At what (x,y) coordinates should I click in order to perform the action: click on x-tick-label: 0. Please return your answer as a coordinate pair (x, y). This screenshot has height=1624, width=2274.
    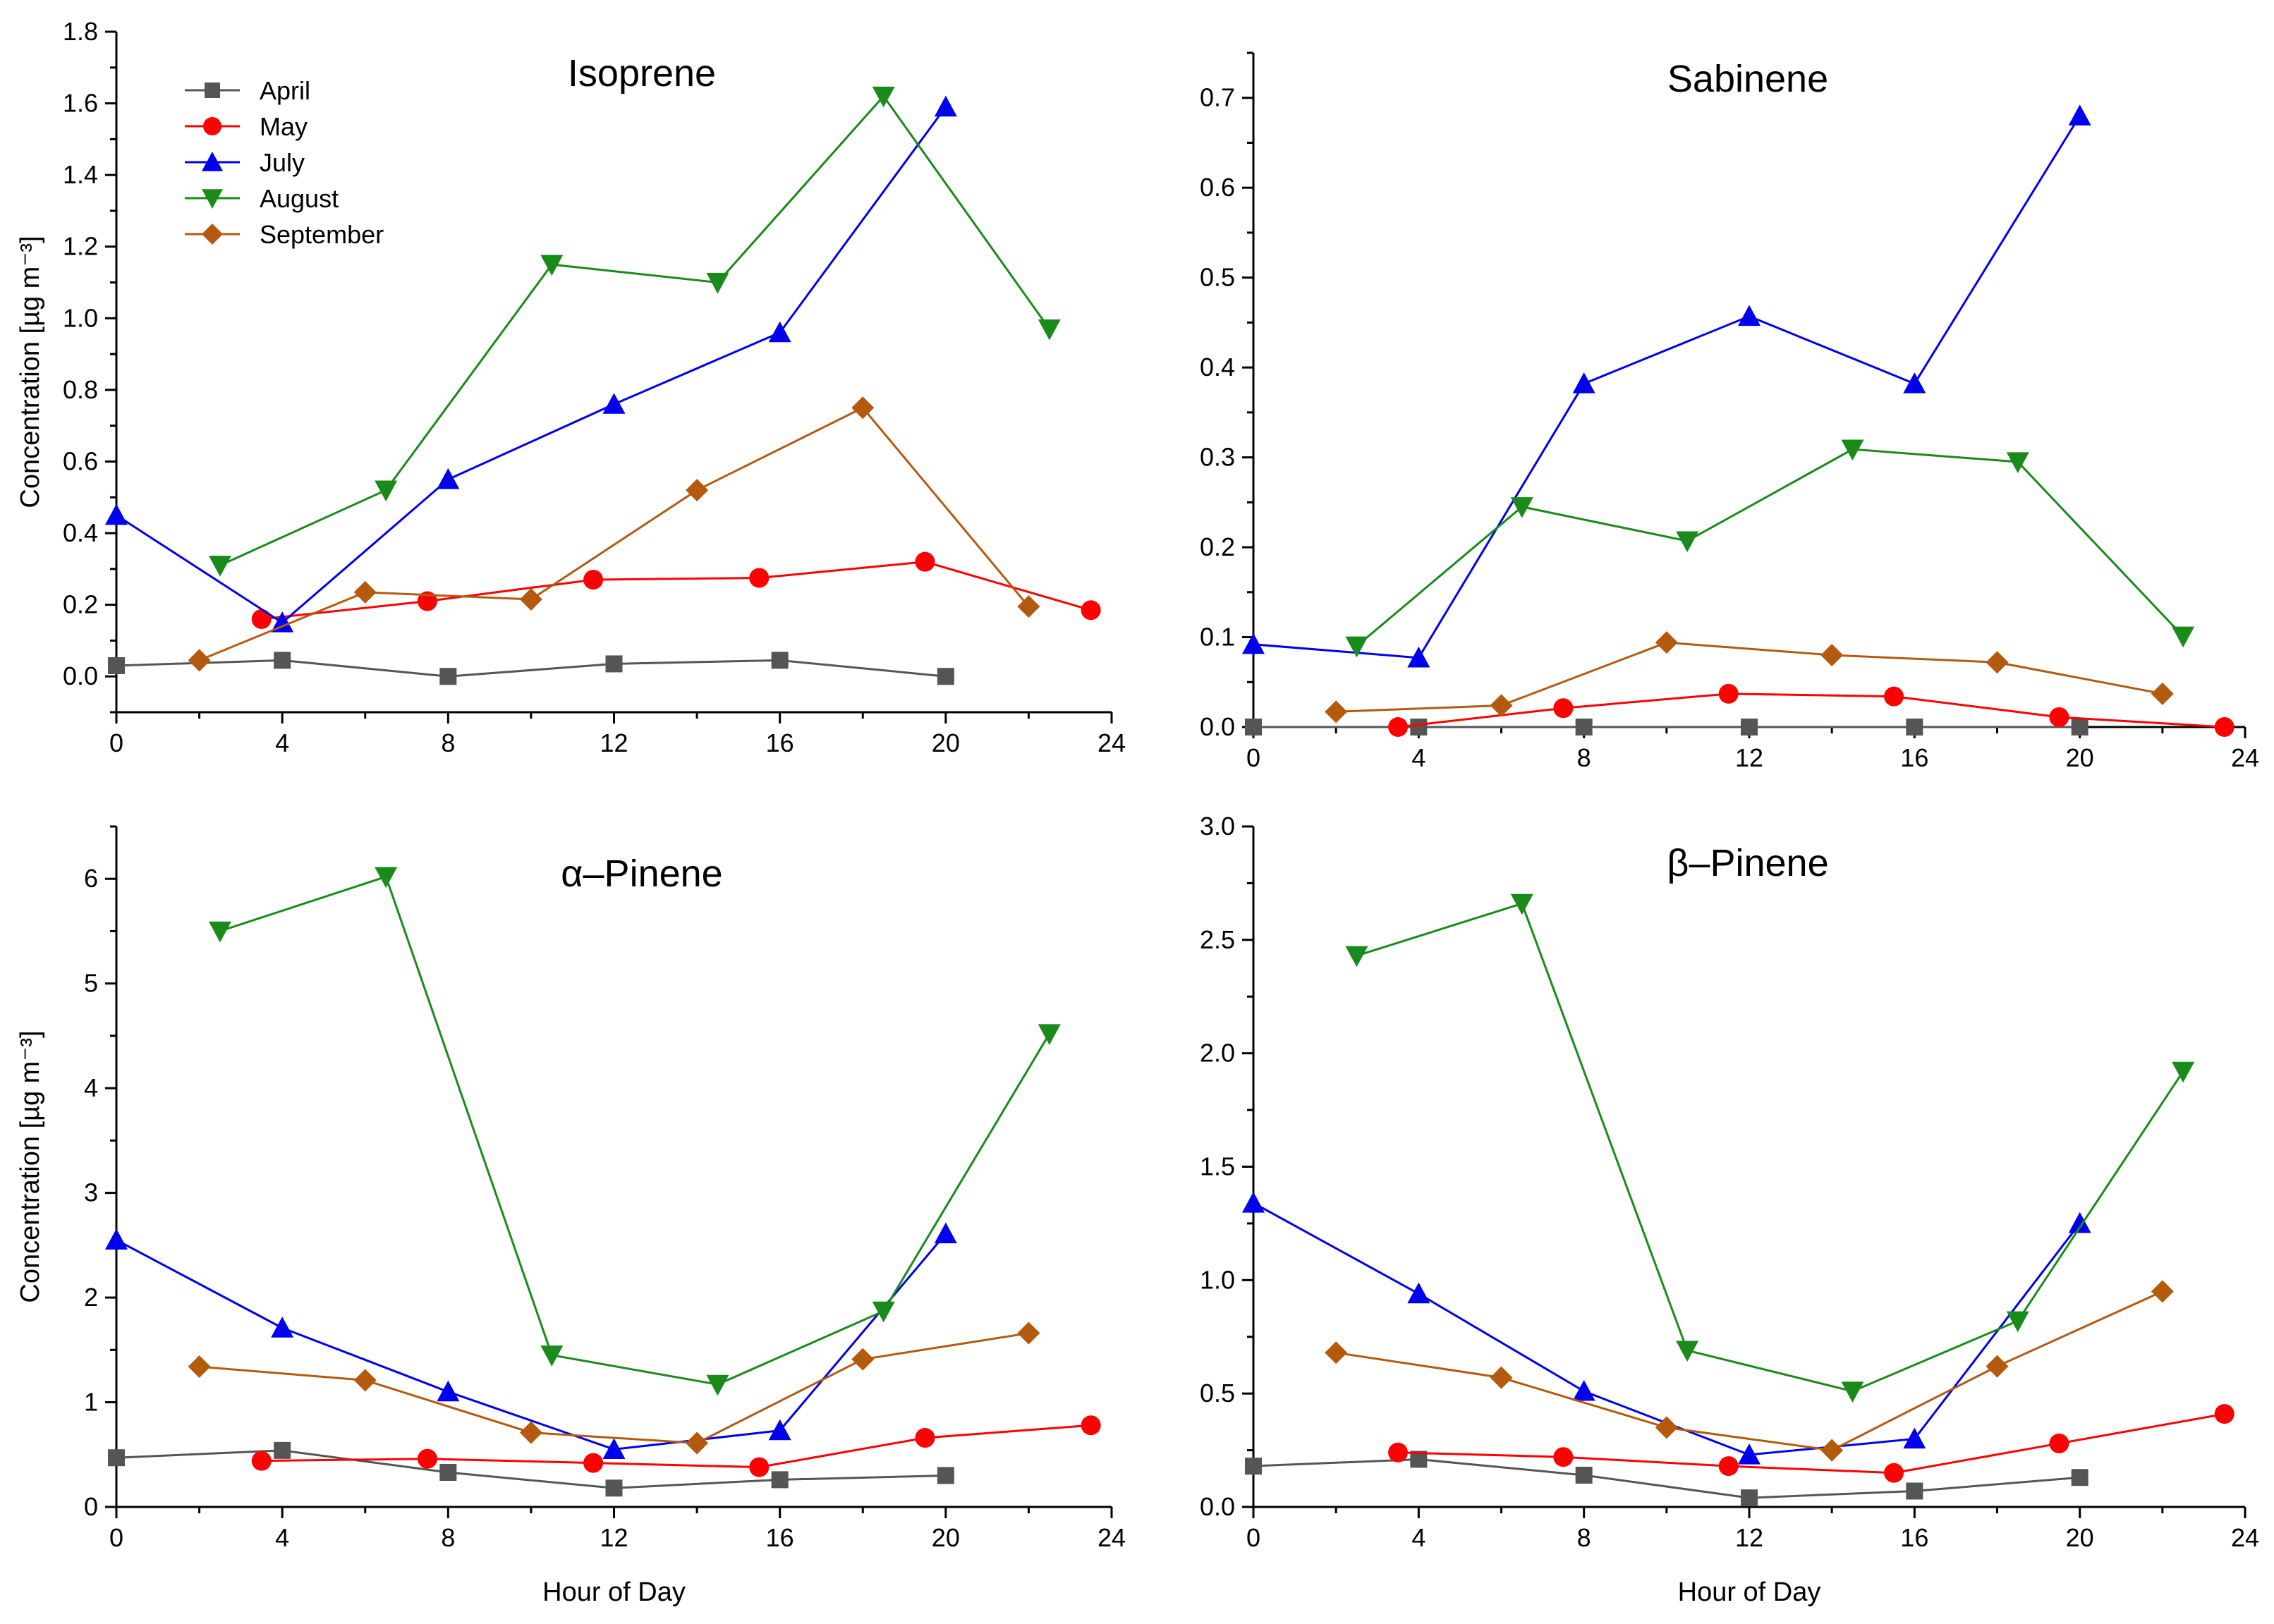
    Looking at the image, I should click on (116, 742).